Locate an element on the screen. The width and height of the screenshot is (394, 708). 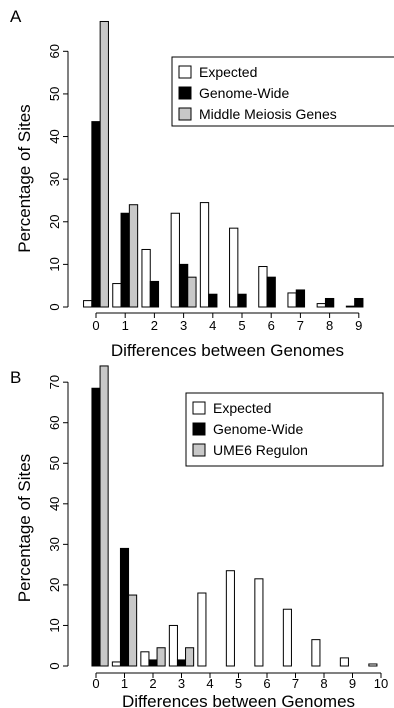
legend: Expected Genome-Wide UME6 Regulon is located at coordinates (284, 429).